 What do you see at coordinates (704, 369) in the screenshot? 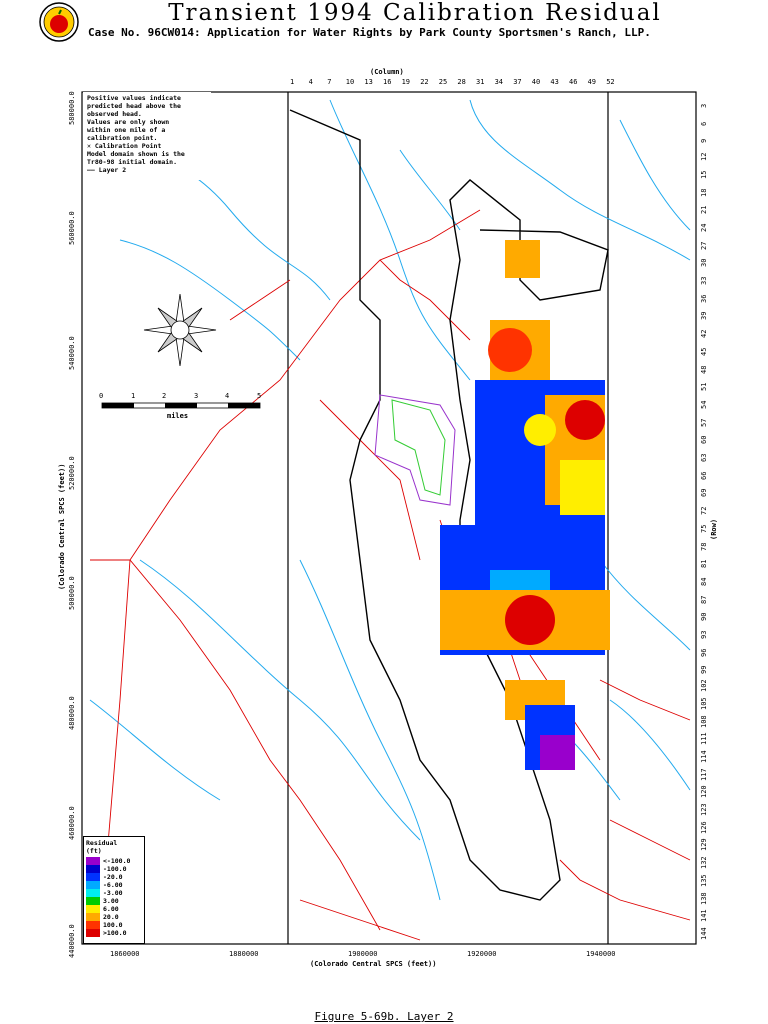
I see `row-tick: 48` at bounding box center [704, 369].